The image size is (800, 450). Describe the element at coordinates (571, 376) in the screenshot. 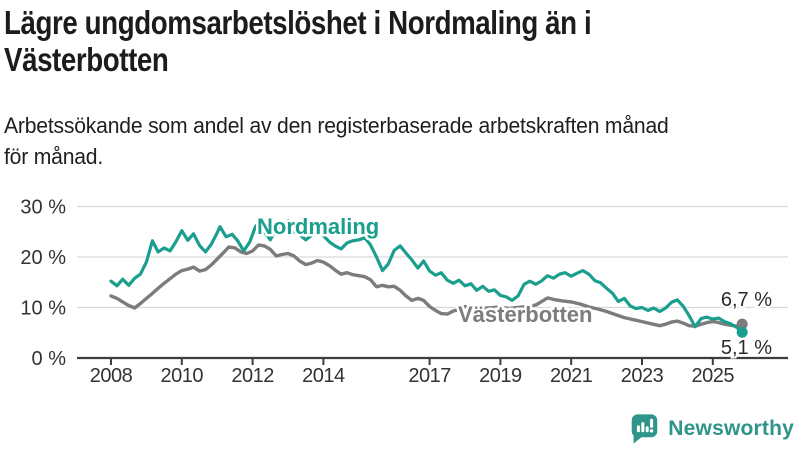

I see `x-axis-tick-label: 2021` at that location.